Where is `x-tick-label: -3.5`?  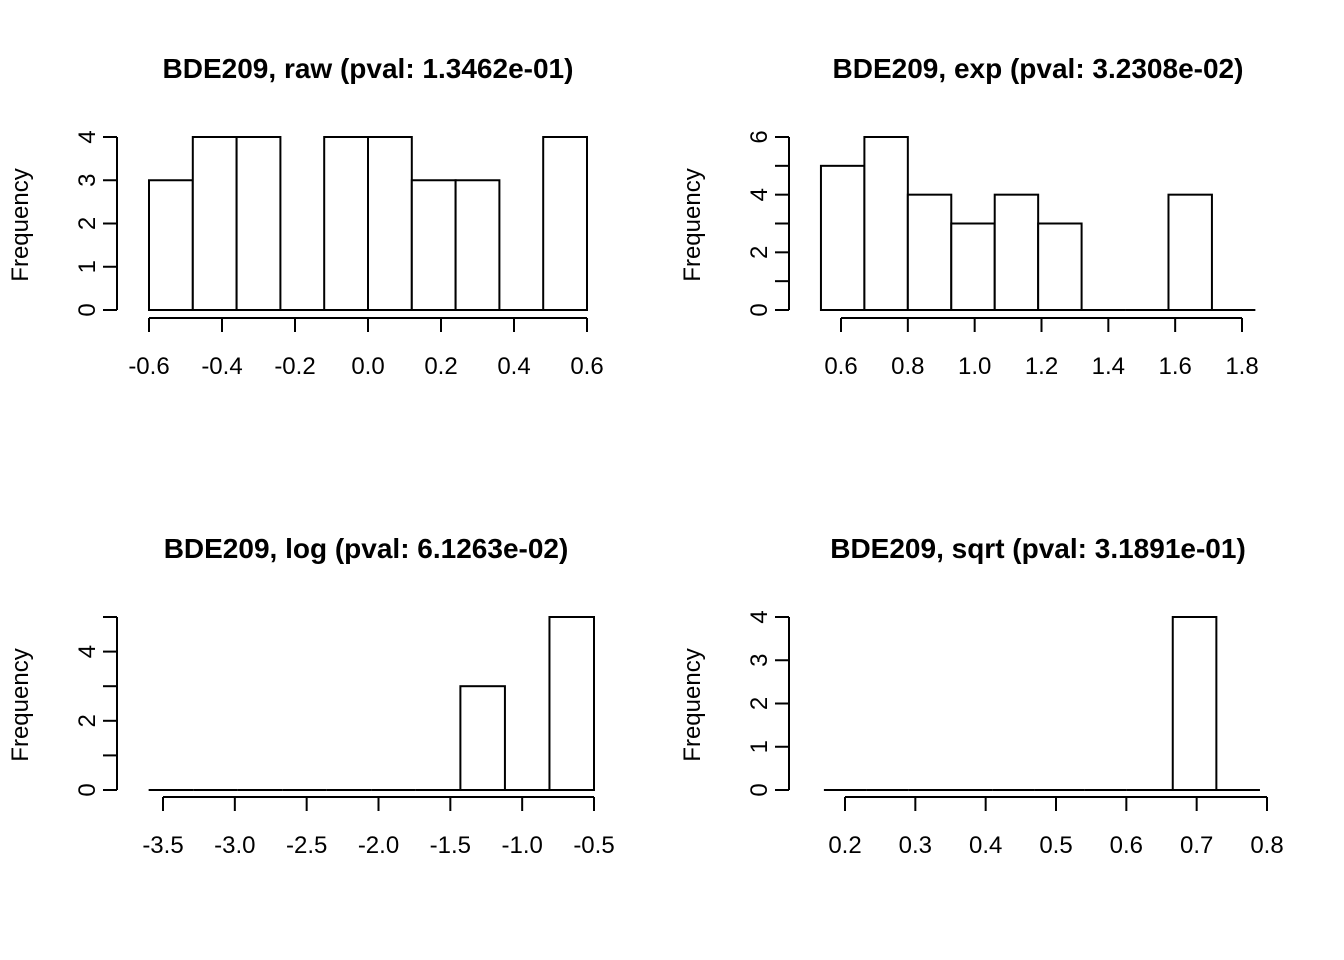 x-tick-label: -3.5 is located at coordinates (162, 845).